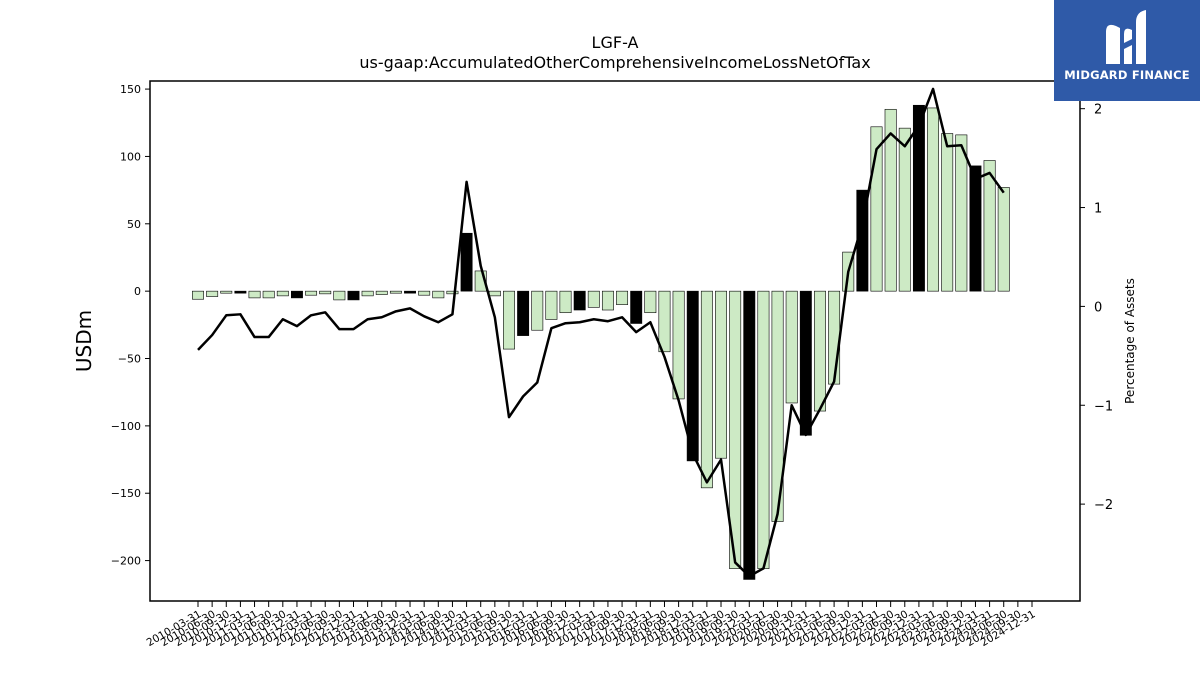 This screenshot has width=1200, height=675. What do you see at coordinates (130, 325) in the screenshot?
I see `y-axis-left: −200 −150 −100 −50 0 50 100 150` at bounding box center [130, 325].